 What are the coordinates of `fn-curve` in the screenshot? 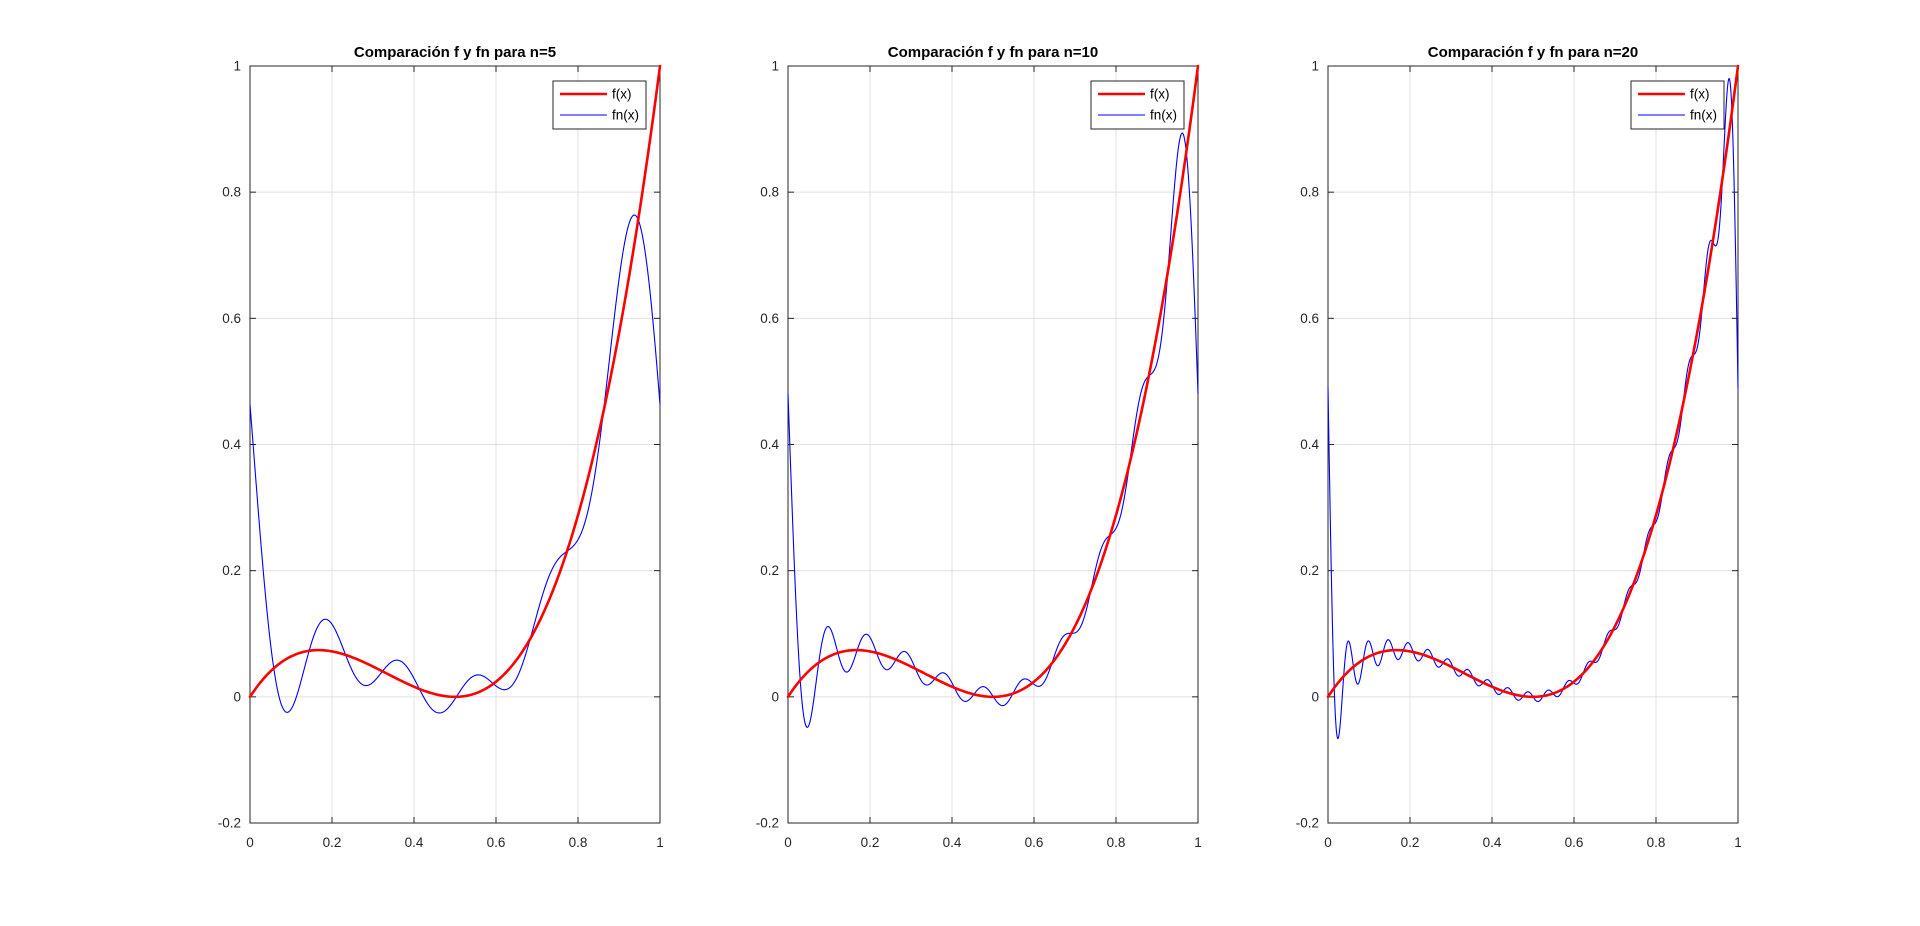 It's located at (455, 464).